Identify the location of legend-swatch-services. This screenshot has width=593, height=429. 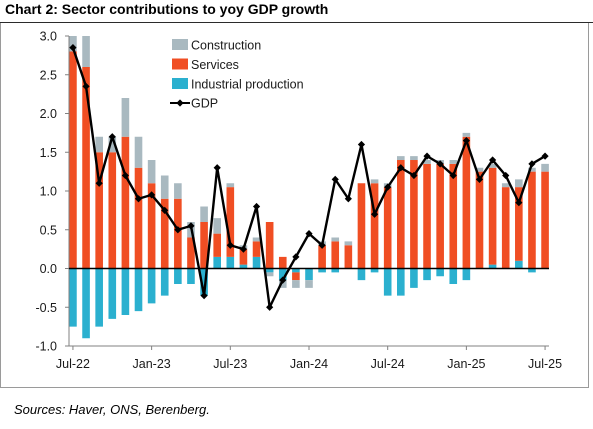
(180, 64).